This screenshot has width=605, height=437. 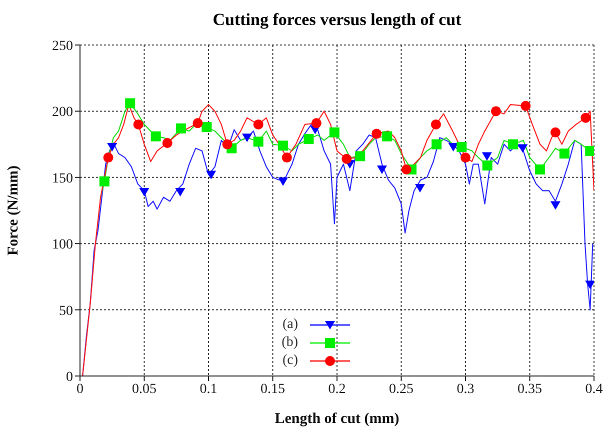 What do you see at coordinates (272, 389) in the screenshot?
I see `x-tick-label: 0.15` at bounding box center [272, 389].